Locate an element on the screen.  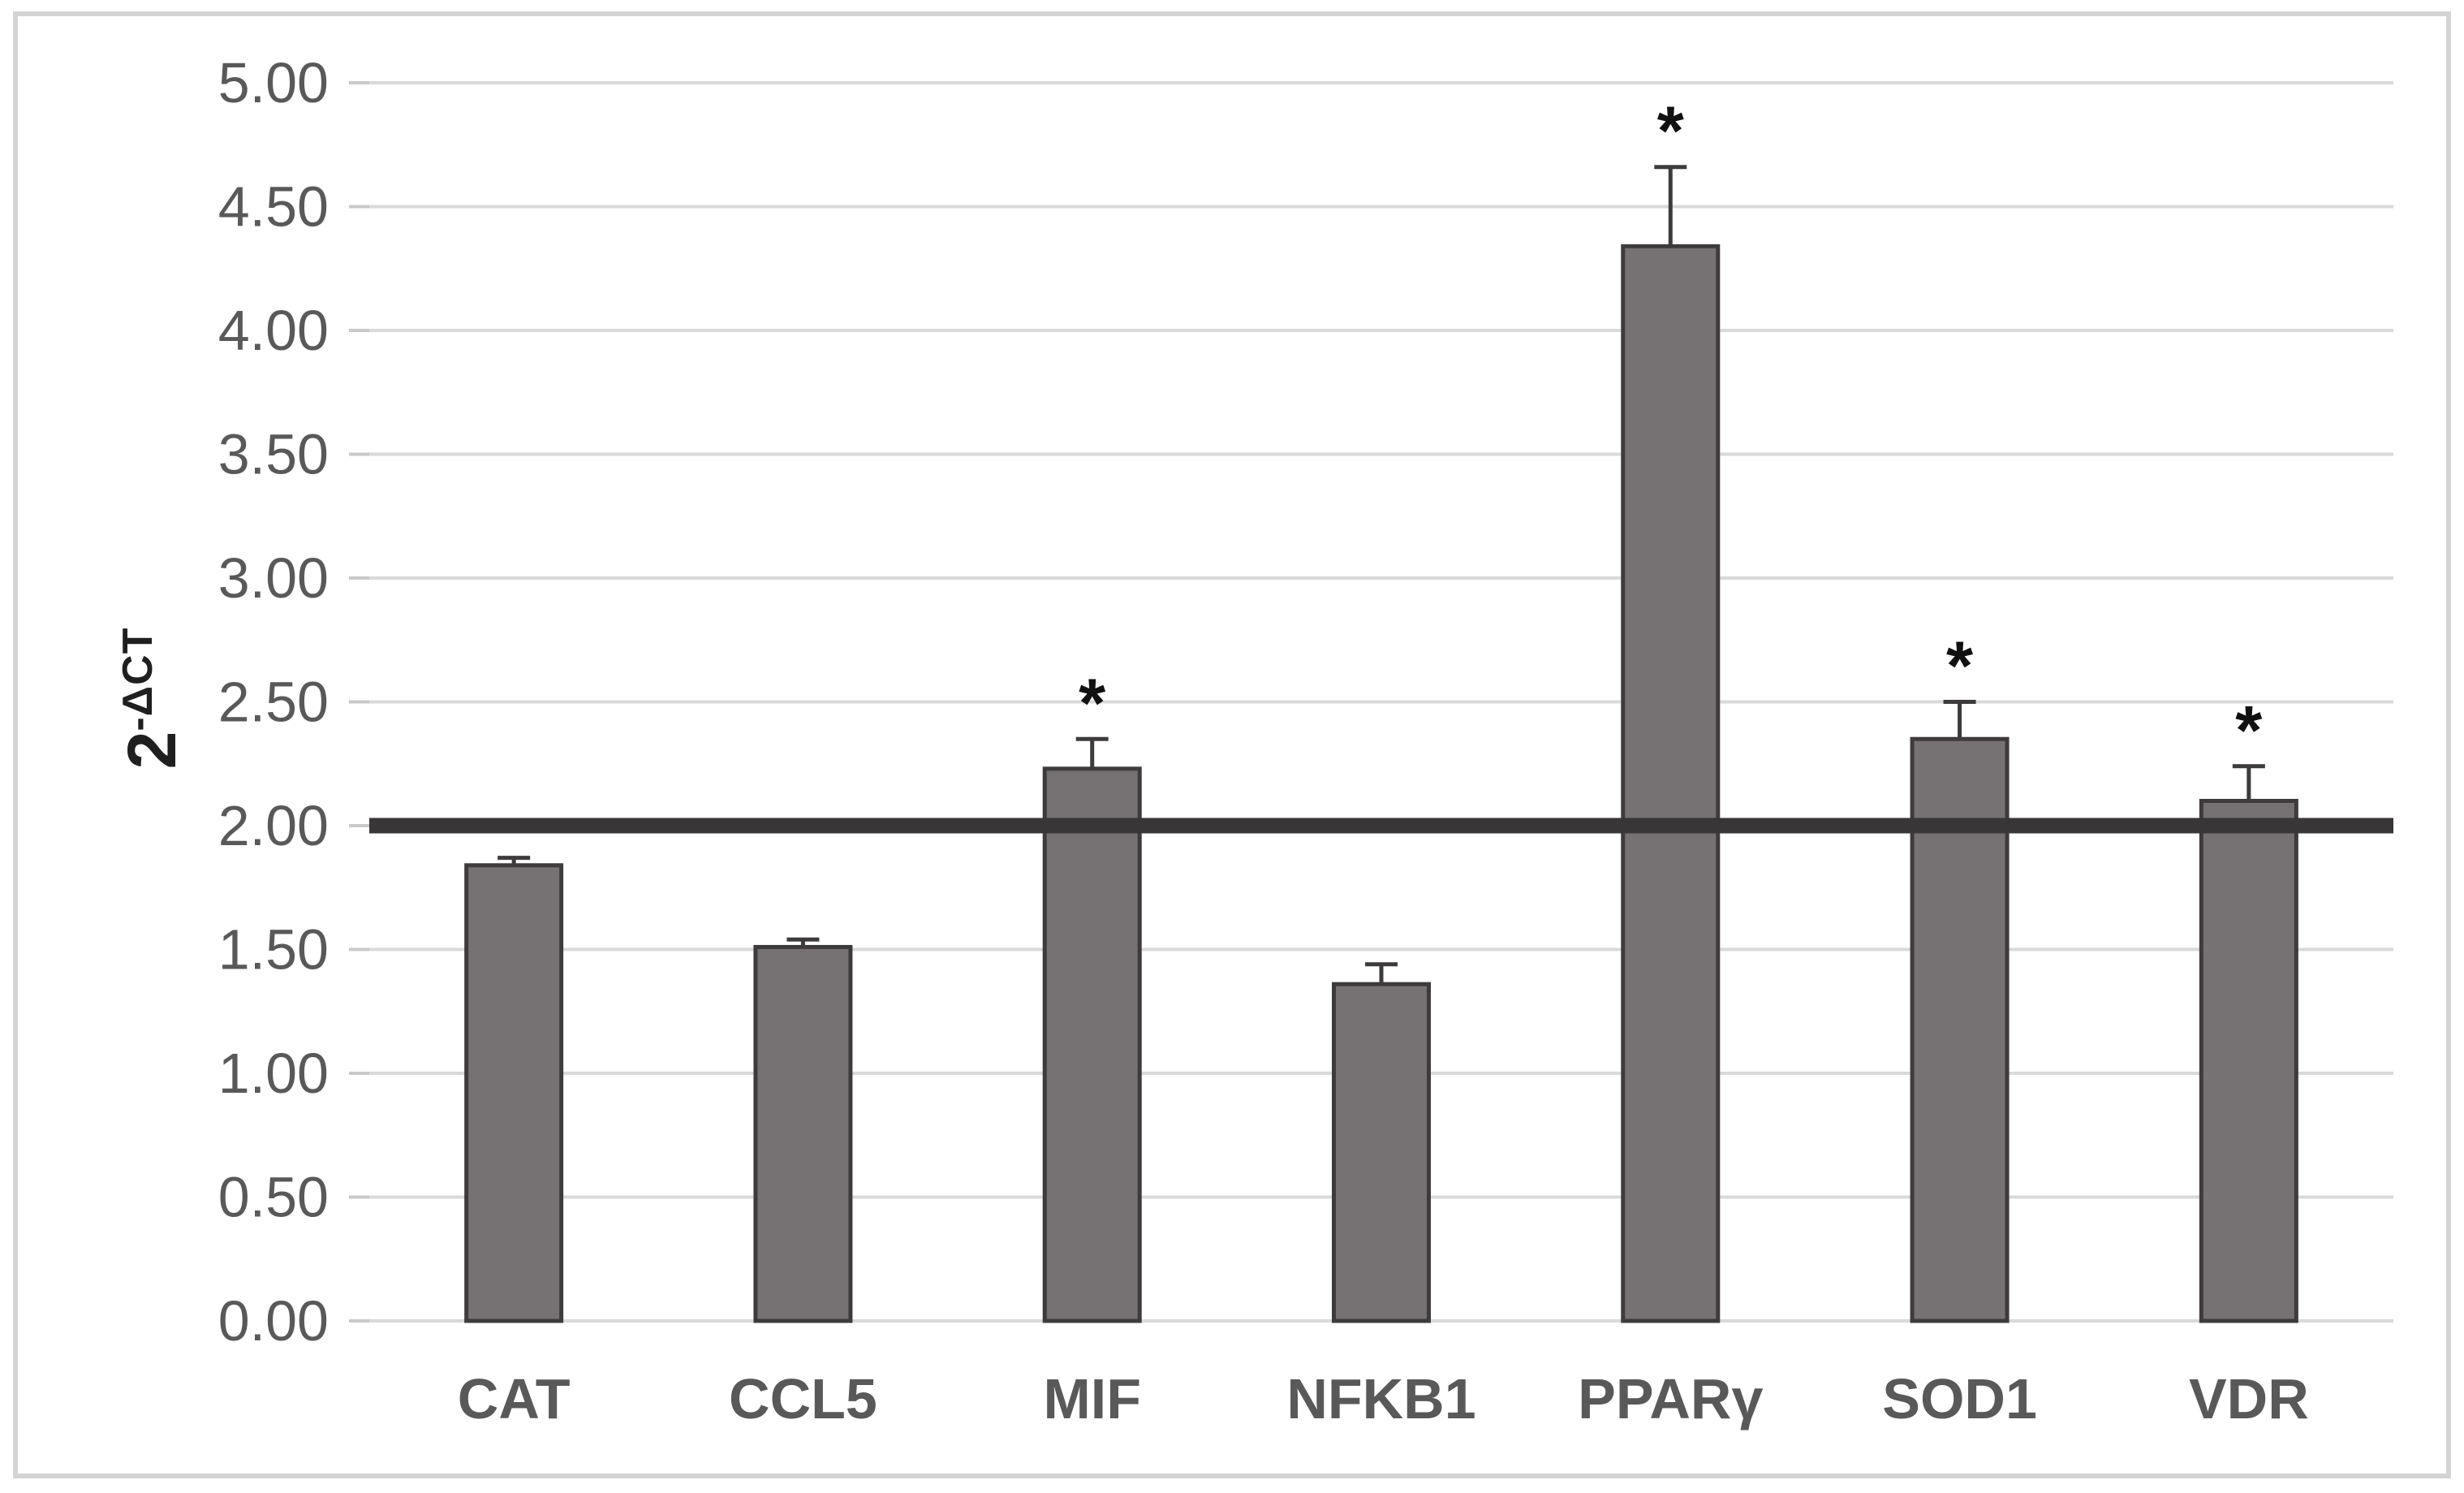
x-axis-label: MIF is located at coordinates (1092, 1398).